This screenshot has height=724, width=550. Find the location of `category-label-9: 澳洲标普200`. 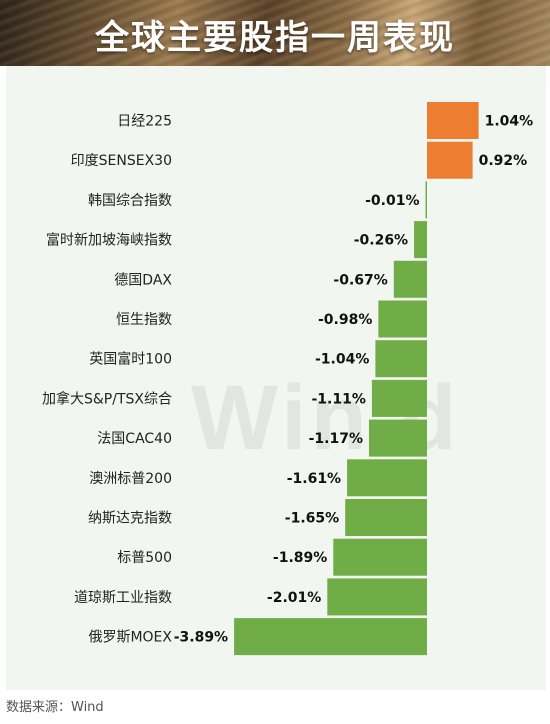

category-label-9: 澳洲标普200 is located at coordinates (130, 479).